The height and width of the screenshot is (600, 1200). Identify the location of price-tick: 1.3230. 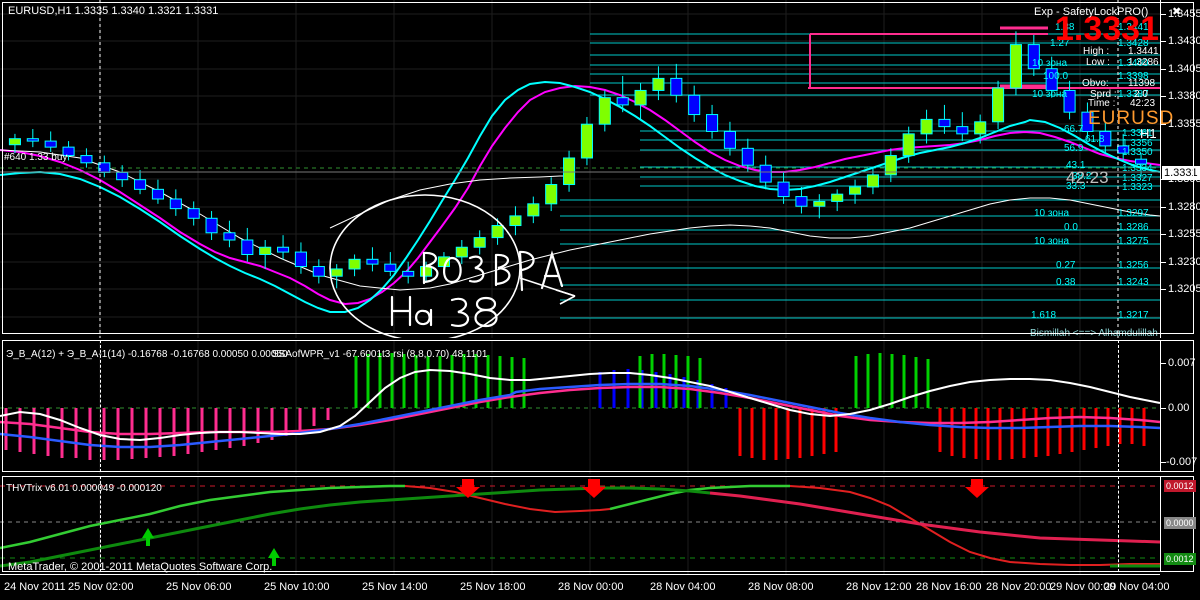
(1184, 262).